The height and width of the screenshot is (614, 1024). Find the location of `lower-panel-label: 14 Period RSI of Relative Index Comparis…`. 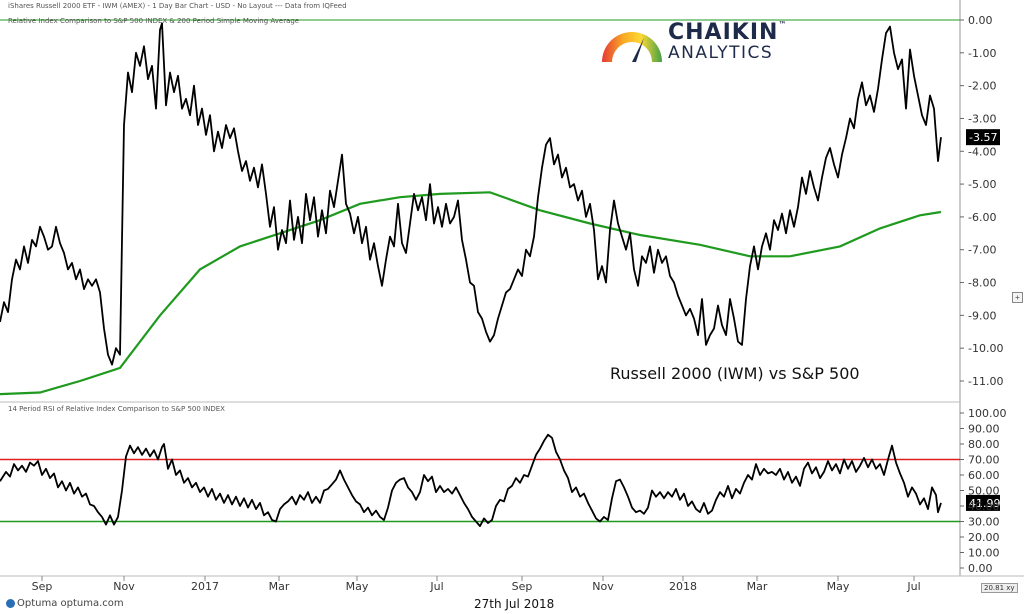

lower-panel-label: 14 Period RSI of Relative Index Comparis… is located at coordinates (116, 409).